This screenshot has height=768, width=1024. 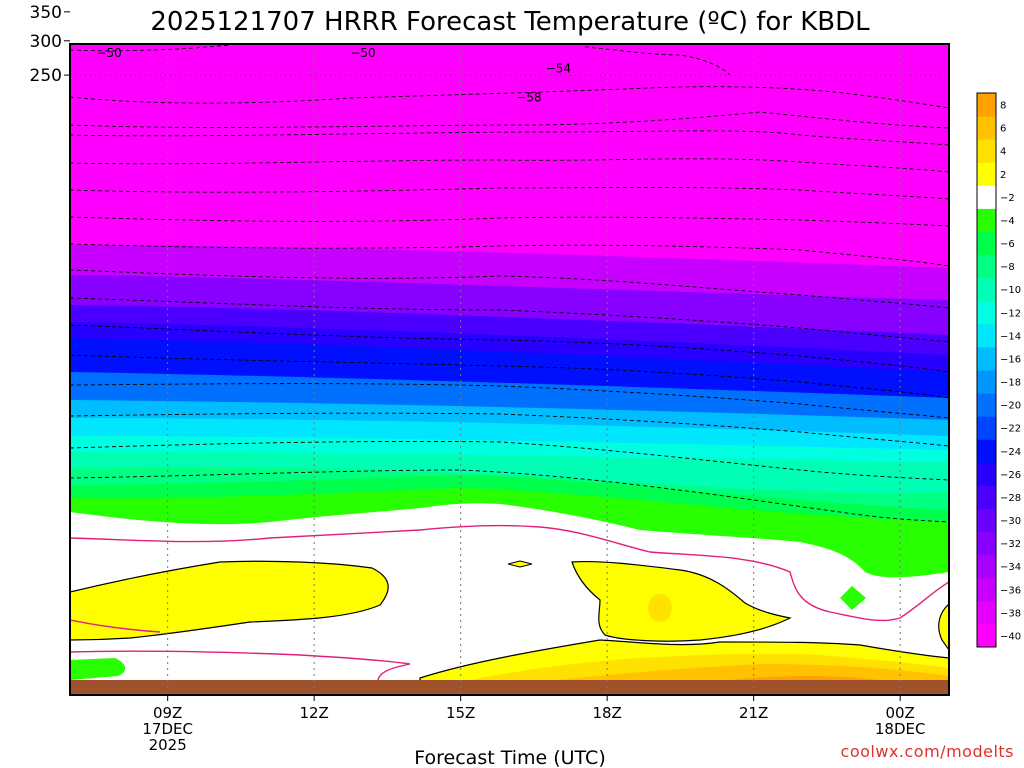 I want to click on colorbar-frame, so click(x=986, y=370).